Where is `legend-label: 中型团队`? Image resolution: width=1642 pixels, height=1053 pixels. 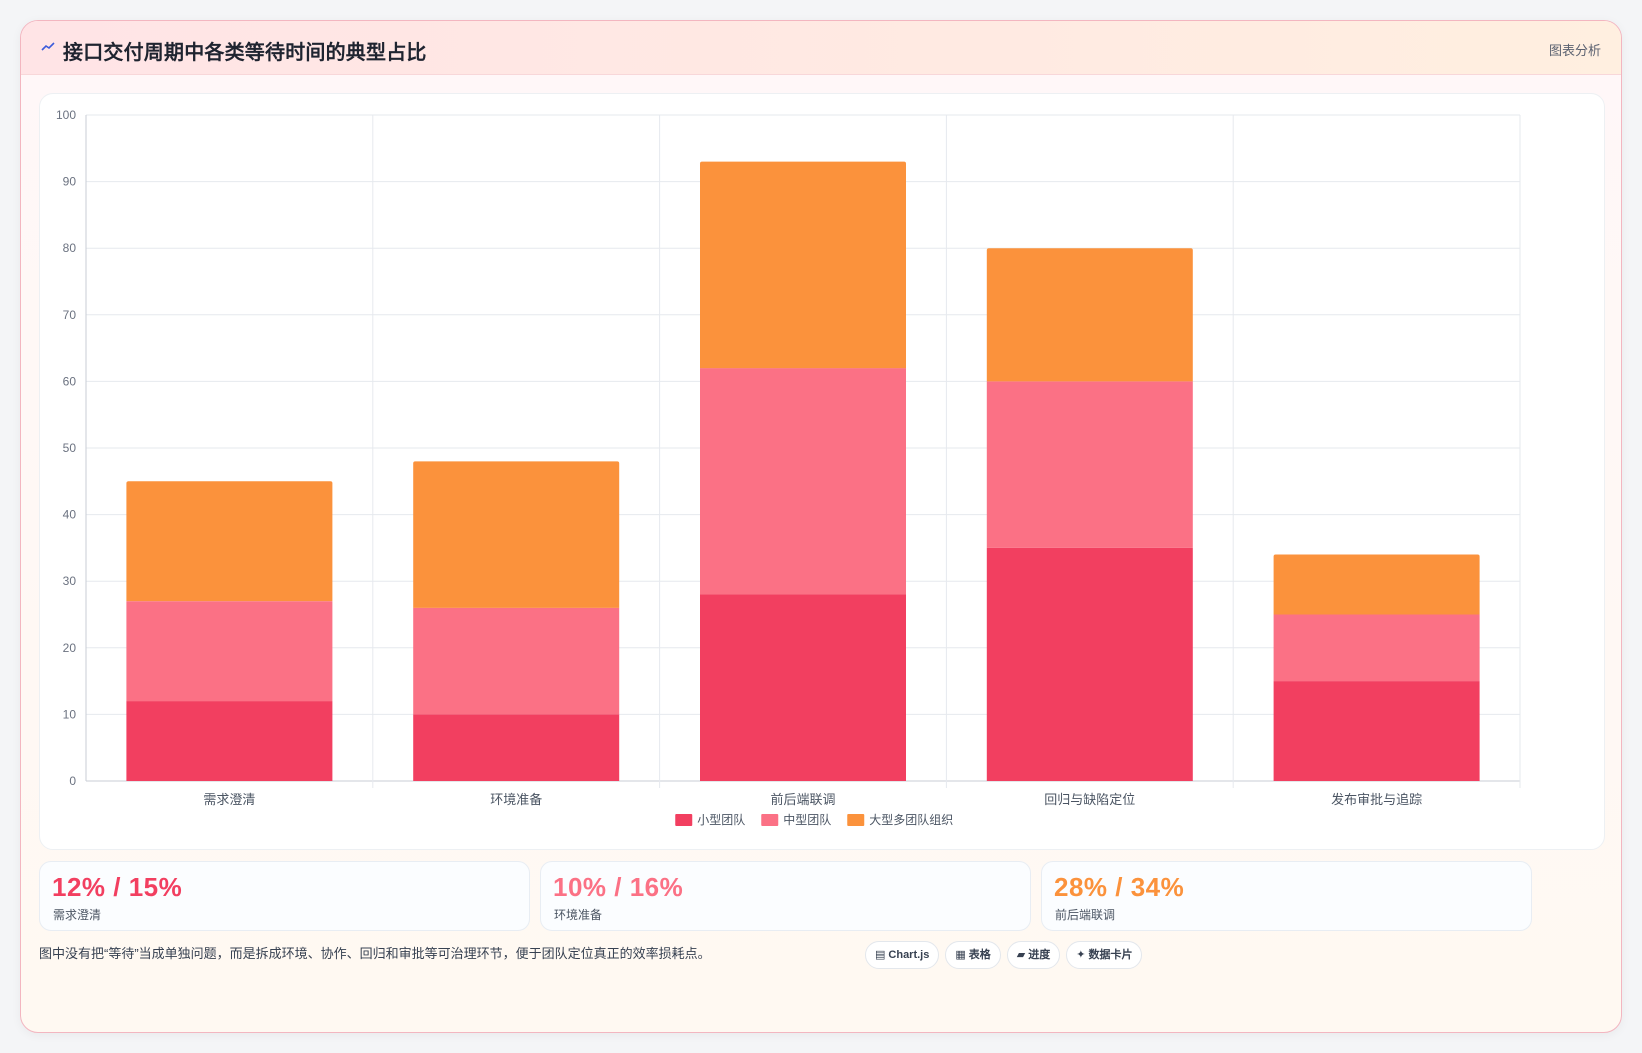 legend-label: 中型团队 is located at coordinates (807, 819).